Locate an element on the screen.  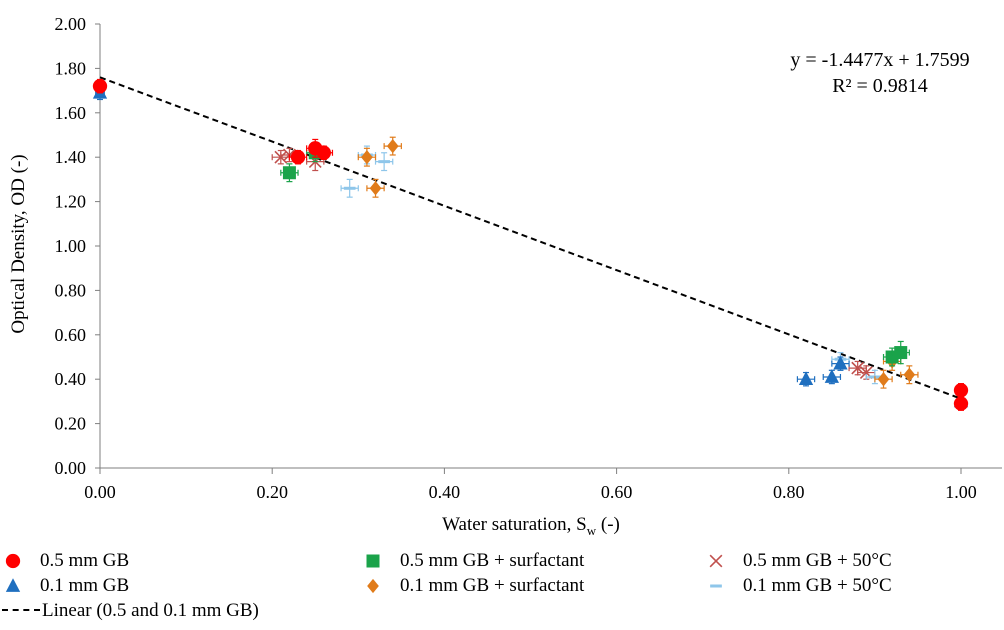
legend-item: 0.5 mm GB is located at coordinates (65, 561).